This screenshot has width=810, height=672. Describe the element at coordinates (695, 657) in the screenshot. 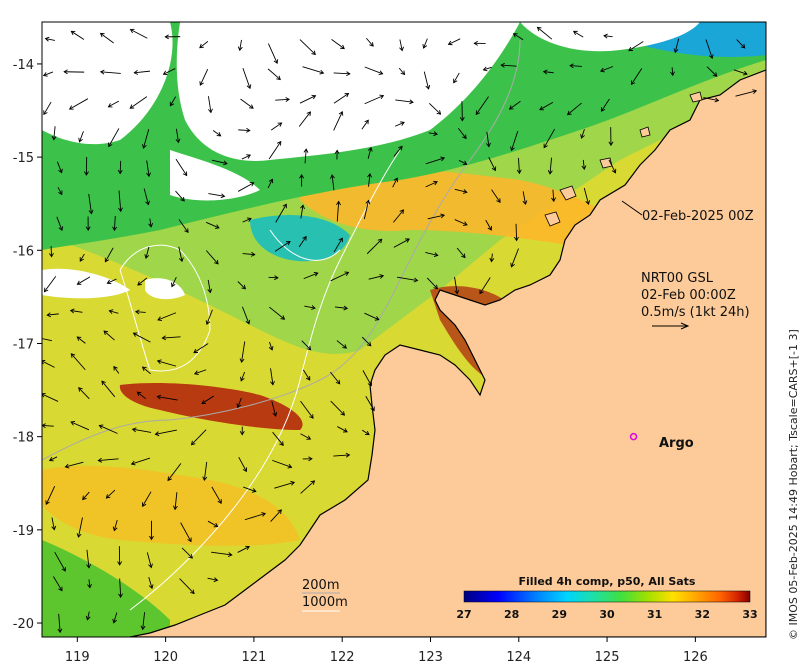

I see `lon-tick-label: 126` at that location.